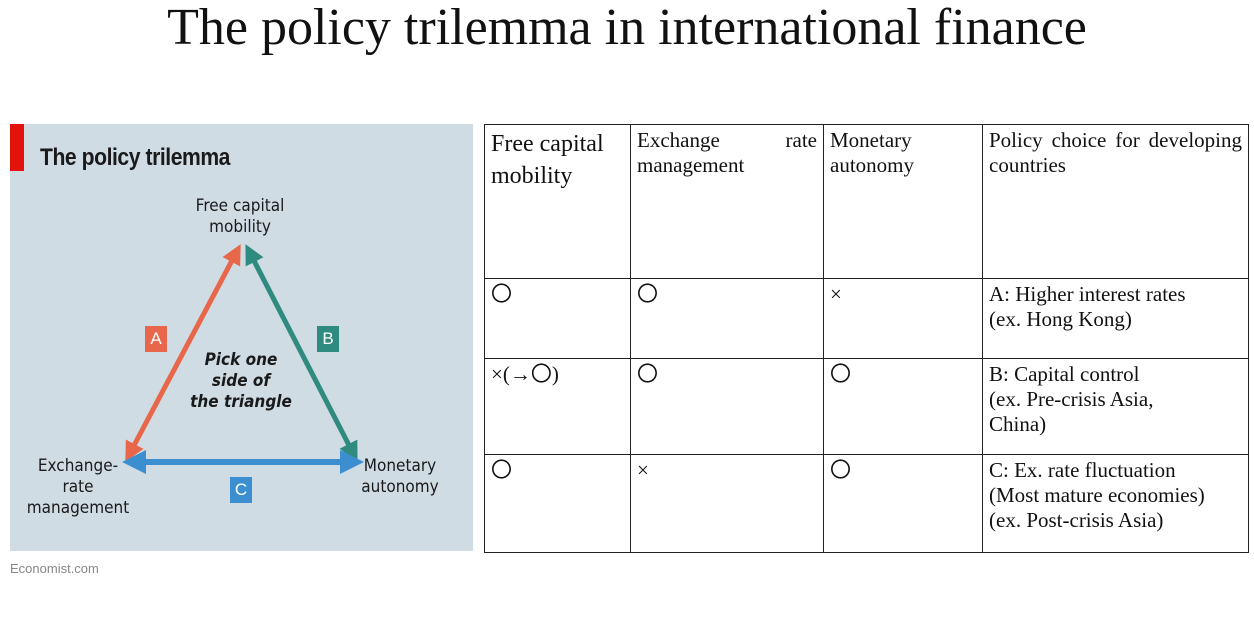 This screenshot has height=627, width=1254. Describe the element at coordinates (400, 476) in the screenshot. I see `vertex-monetary: Monetary autonomy` at that location.